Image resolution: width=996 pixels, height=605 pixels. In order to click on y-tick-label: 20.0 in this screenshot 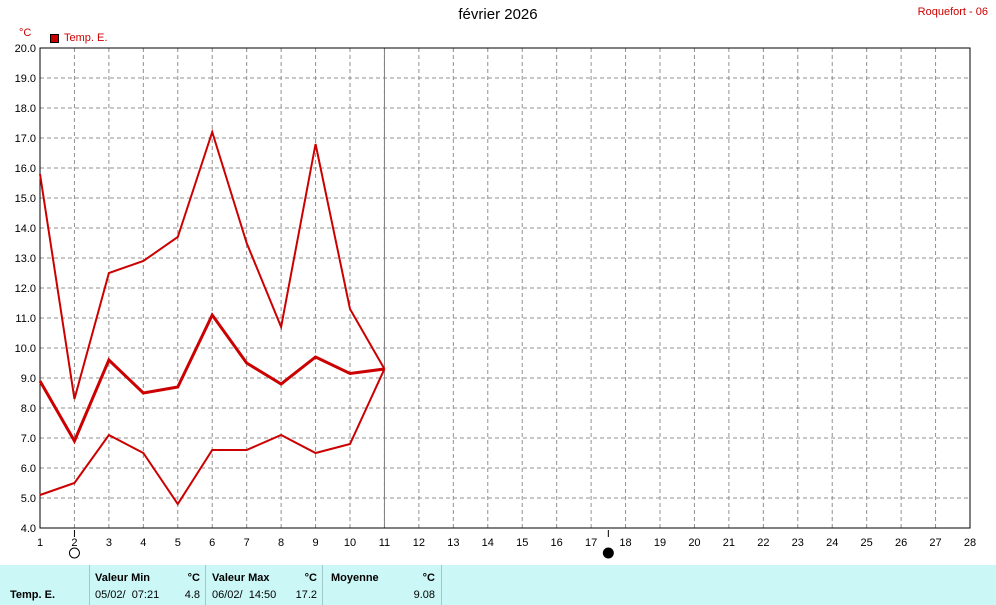, I will do `click(25, 49)`.